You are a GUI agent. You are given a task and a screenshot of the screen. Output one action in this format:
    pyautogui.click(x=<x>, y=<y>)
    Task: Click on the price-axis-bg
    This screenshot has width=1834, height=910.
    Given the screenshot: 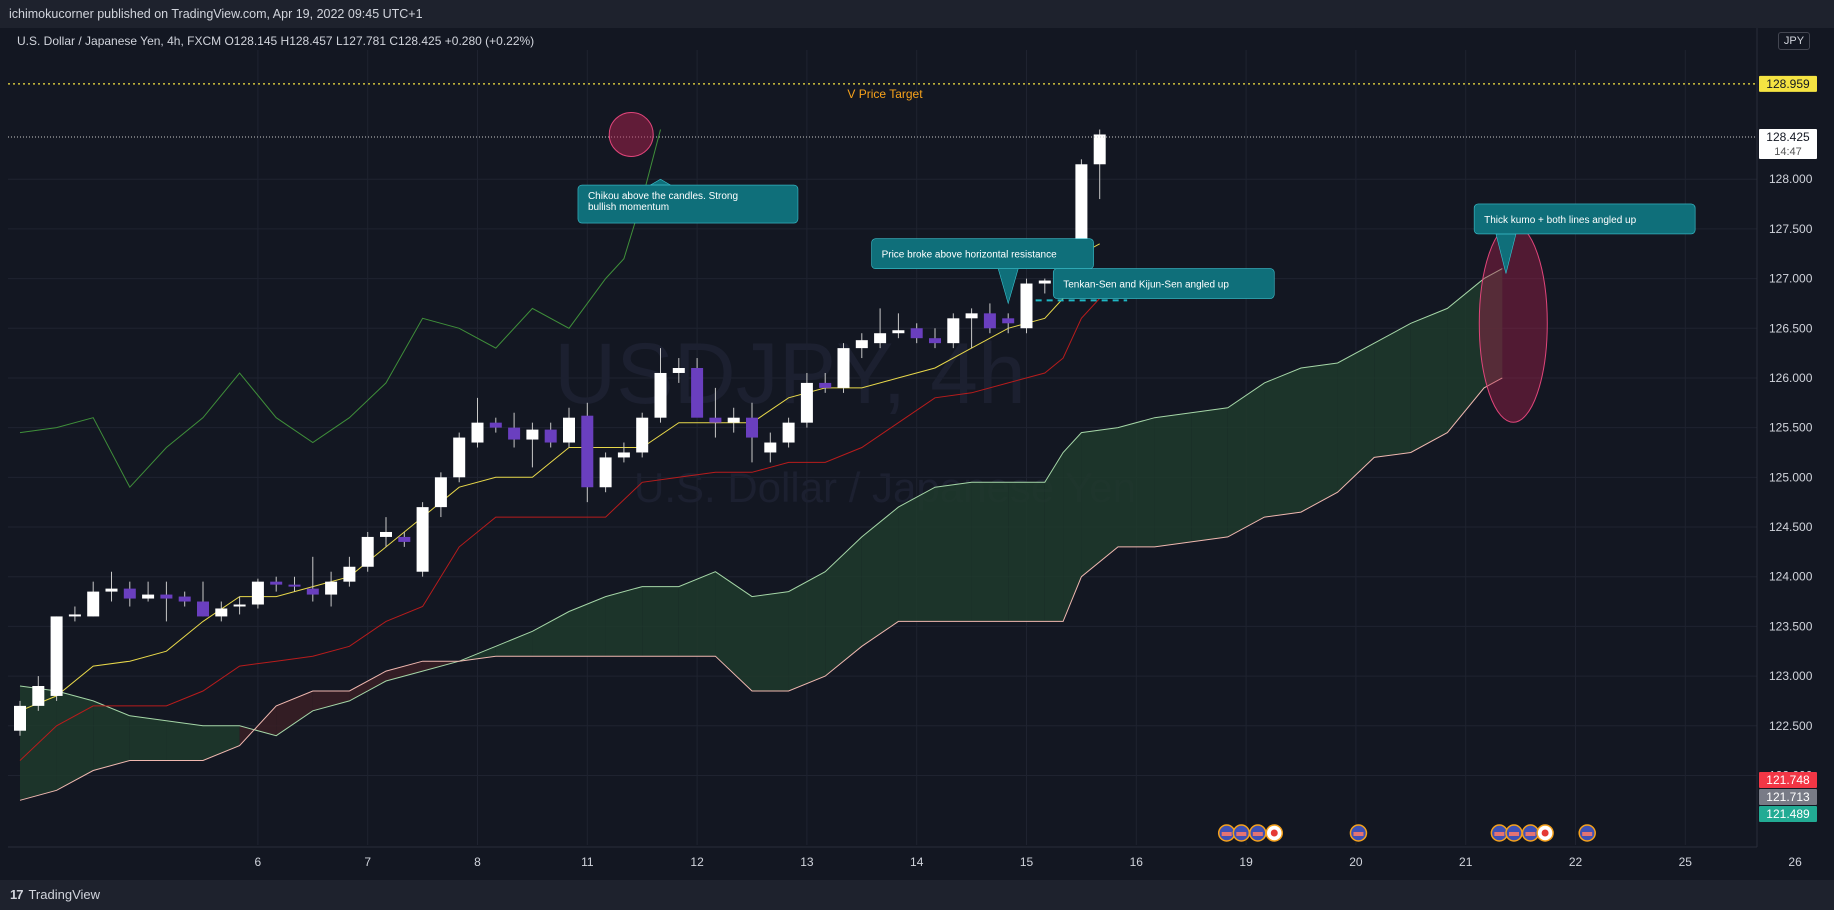 What is the action you would take?
    pyautogui.click(x=1795, y=454)
    